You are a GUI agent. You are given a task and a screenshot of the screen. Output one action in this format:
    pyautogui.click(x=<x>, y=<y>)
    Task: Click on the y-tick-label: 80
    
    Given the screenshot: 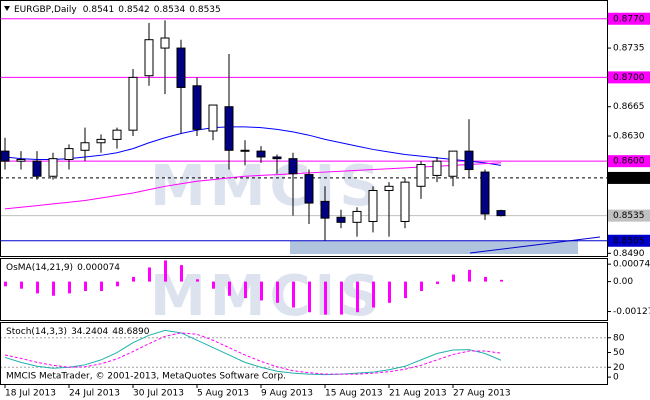 What is the action you would take?
    pyautogui.click(x=619, y=338)
    